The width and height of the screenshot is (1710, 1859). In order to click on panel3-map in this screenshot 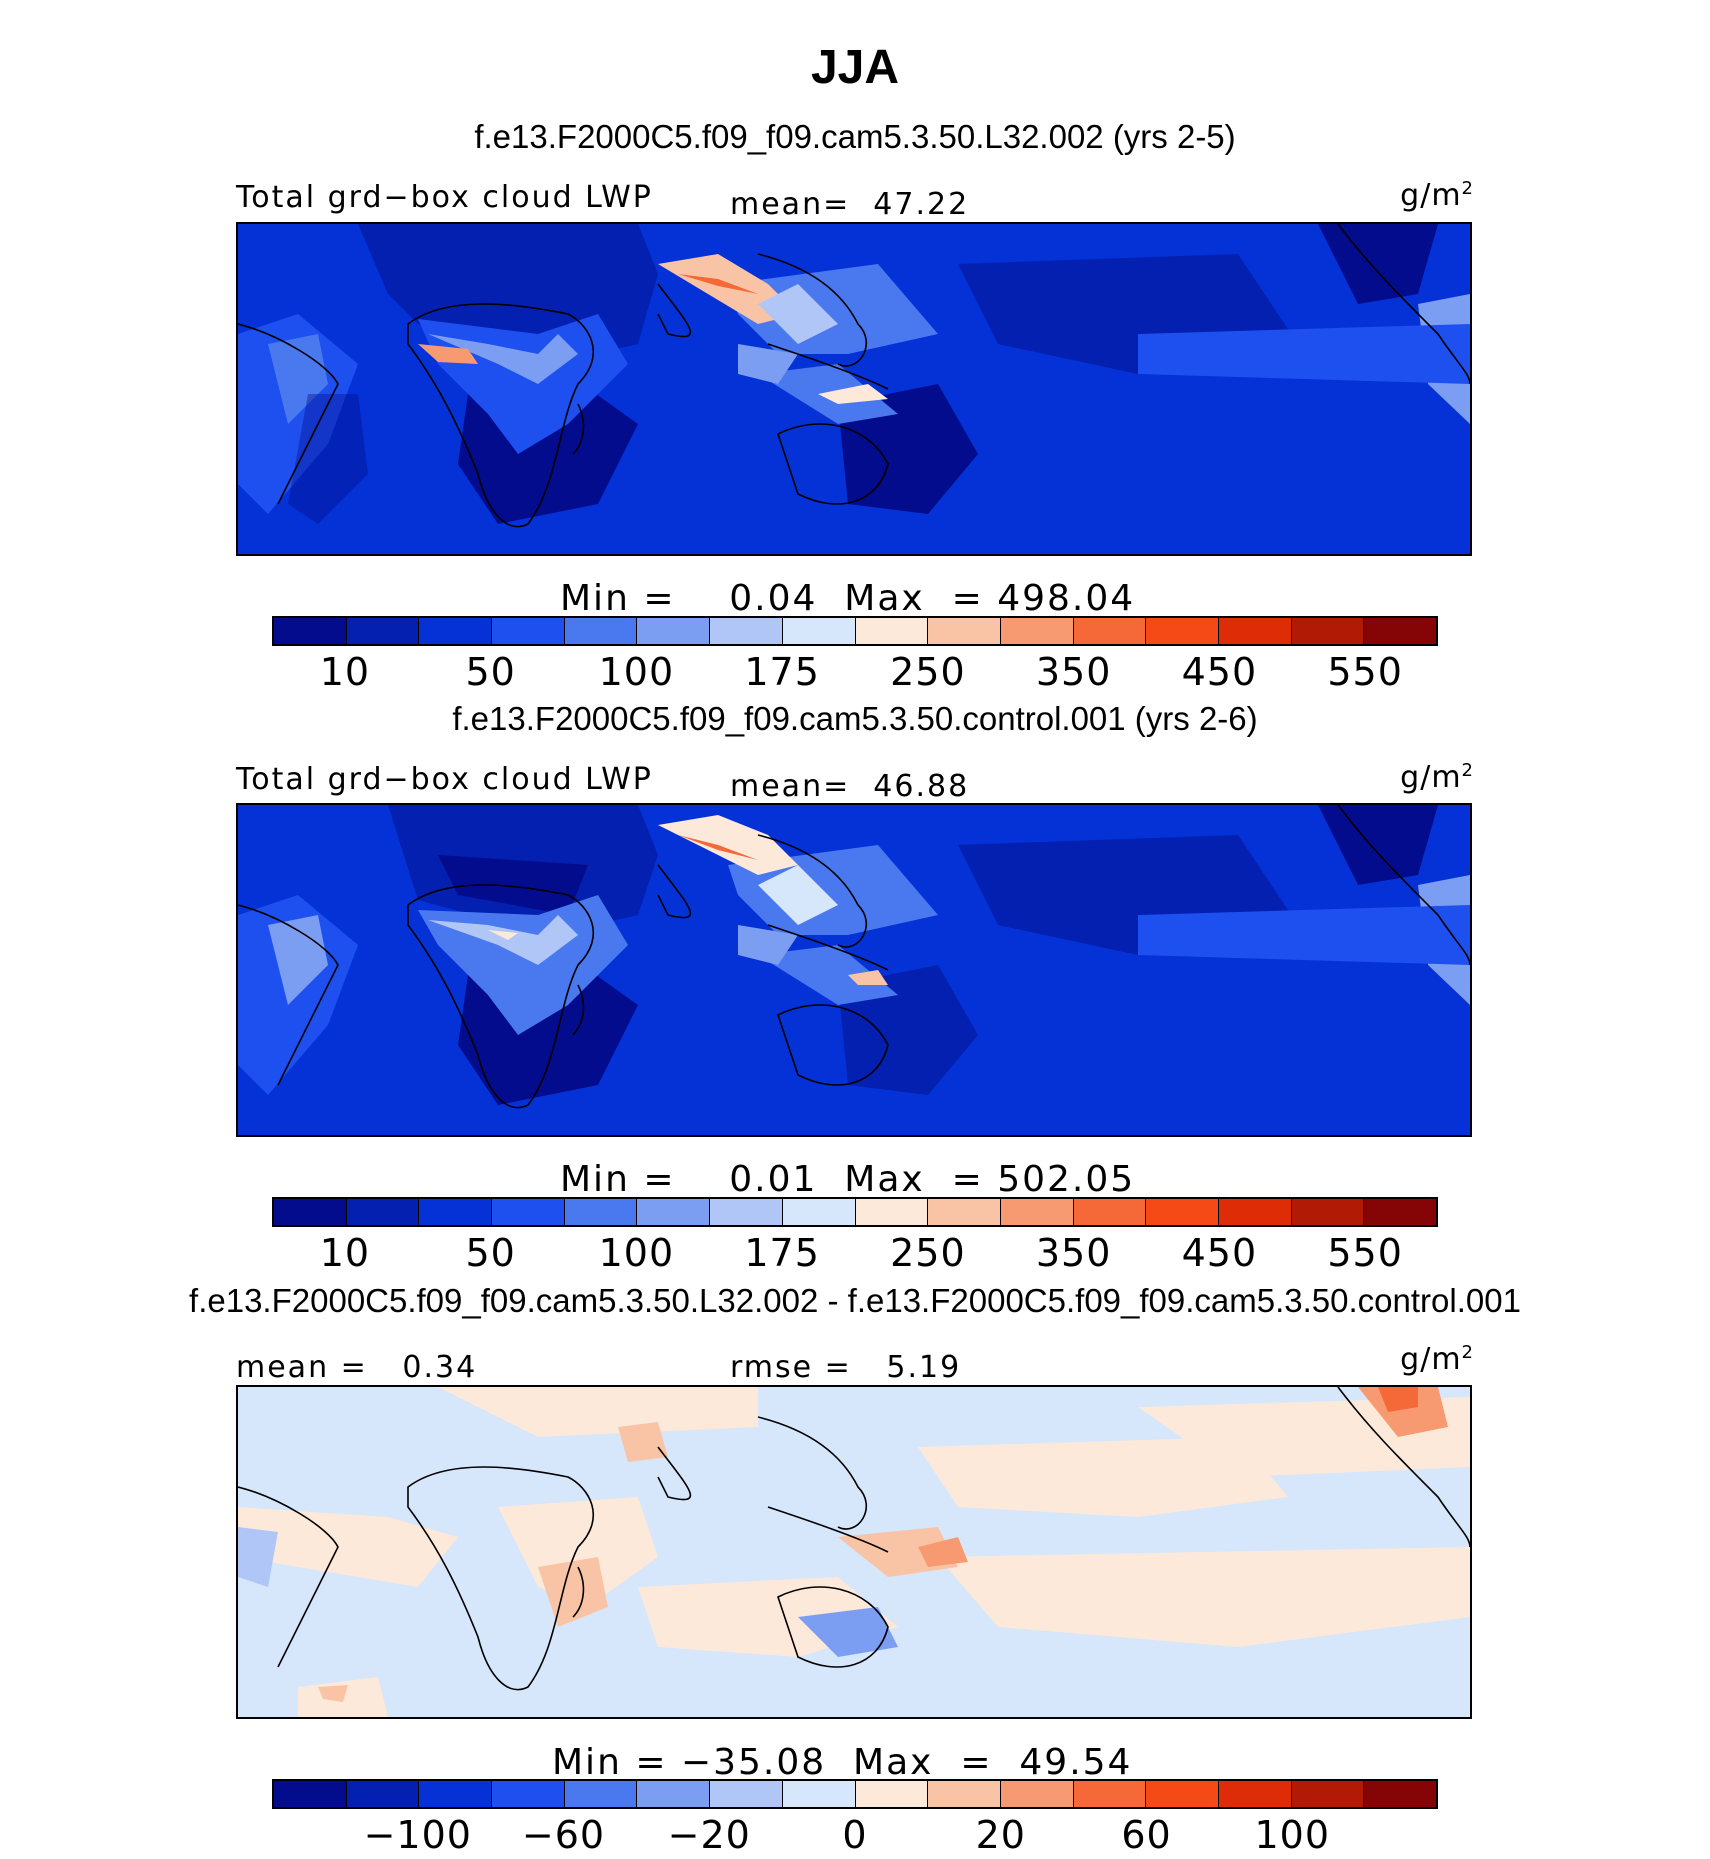, I will do `click(854, 1552)`.